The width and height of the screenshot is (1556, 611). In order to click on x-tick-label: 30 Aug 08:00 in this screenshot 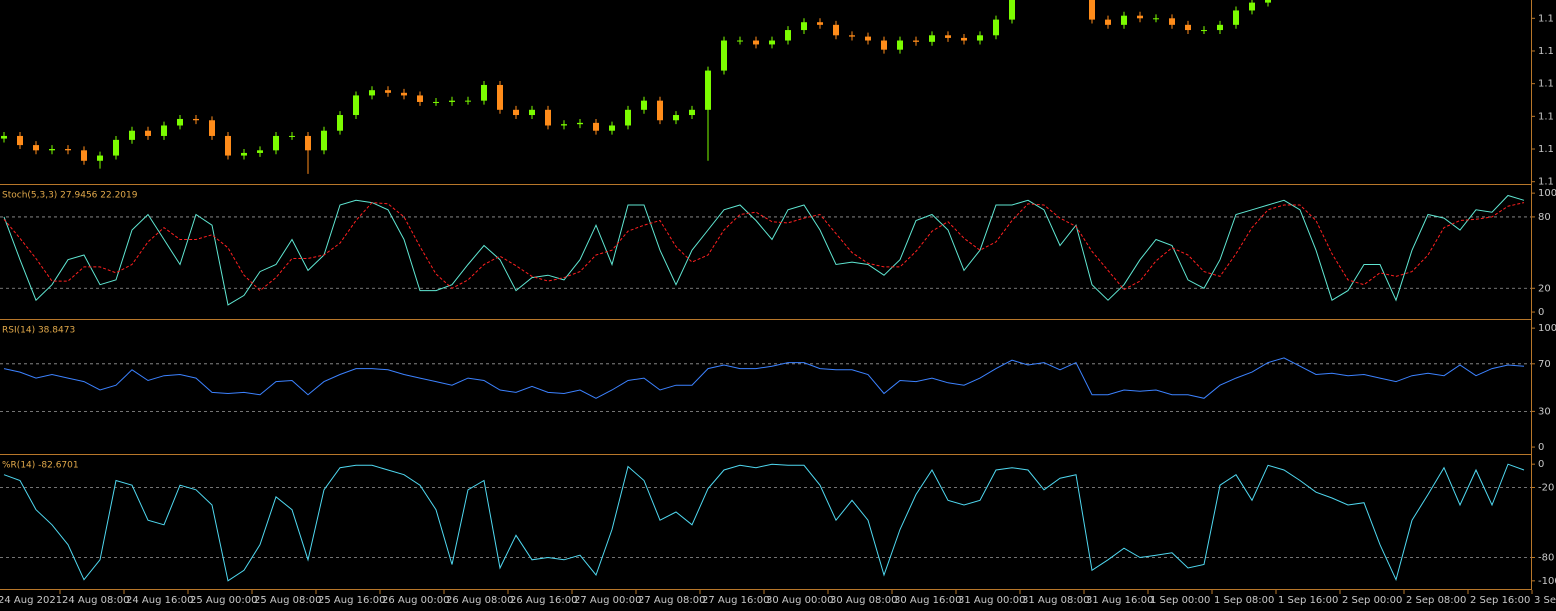, I will do `click(863, 600)`.